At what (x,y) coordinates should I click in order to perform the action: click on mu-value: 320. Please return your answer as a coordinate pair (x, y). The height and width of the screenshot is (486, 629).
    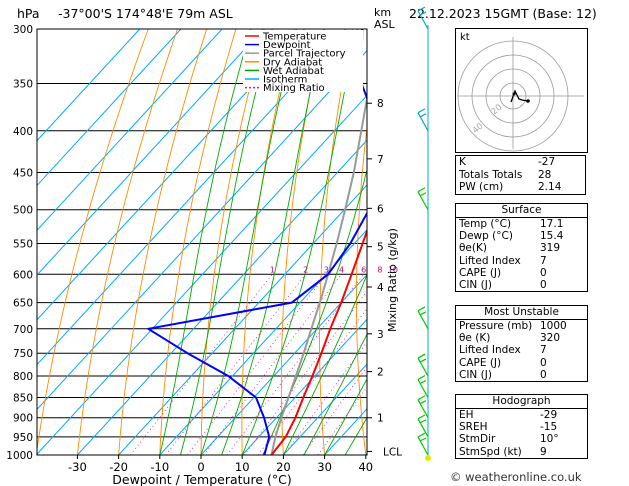
    Looking at the image, I should click on (550, 338).